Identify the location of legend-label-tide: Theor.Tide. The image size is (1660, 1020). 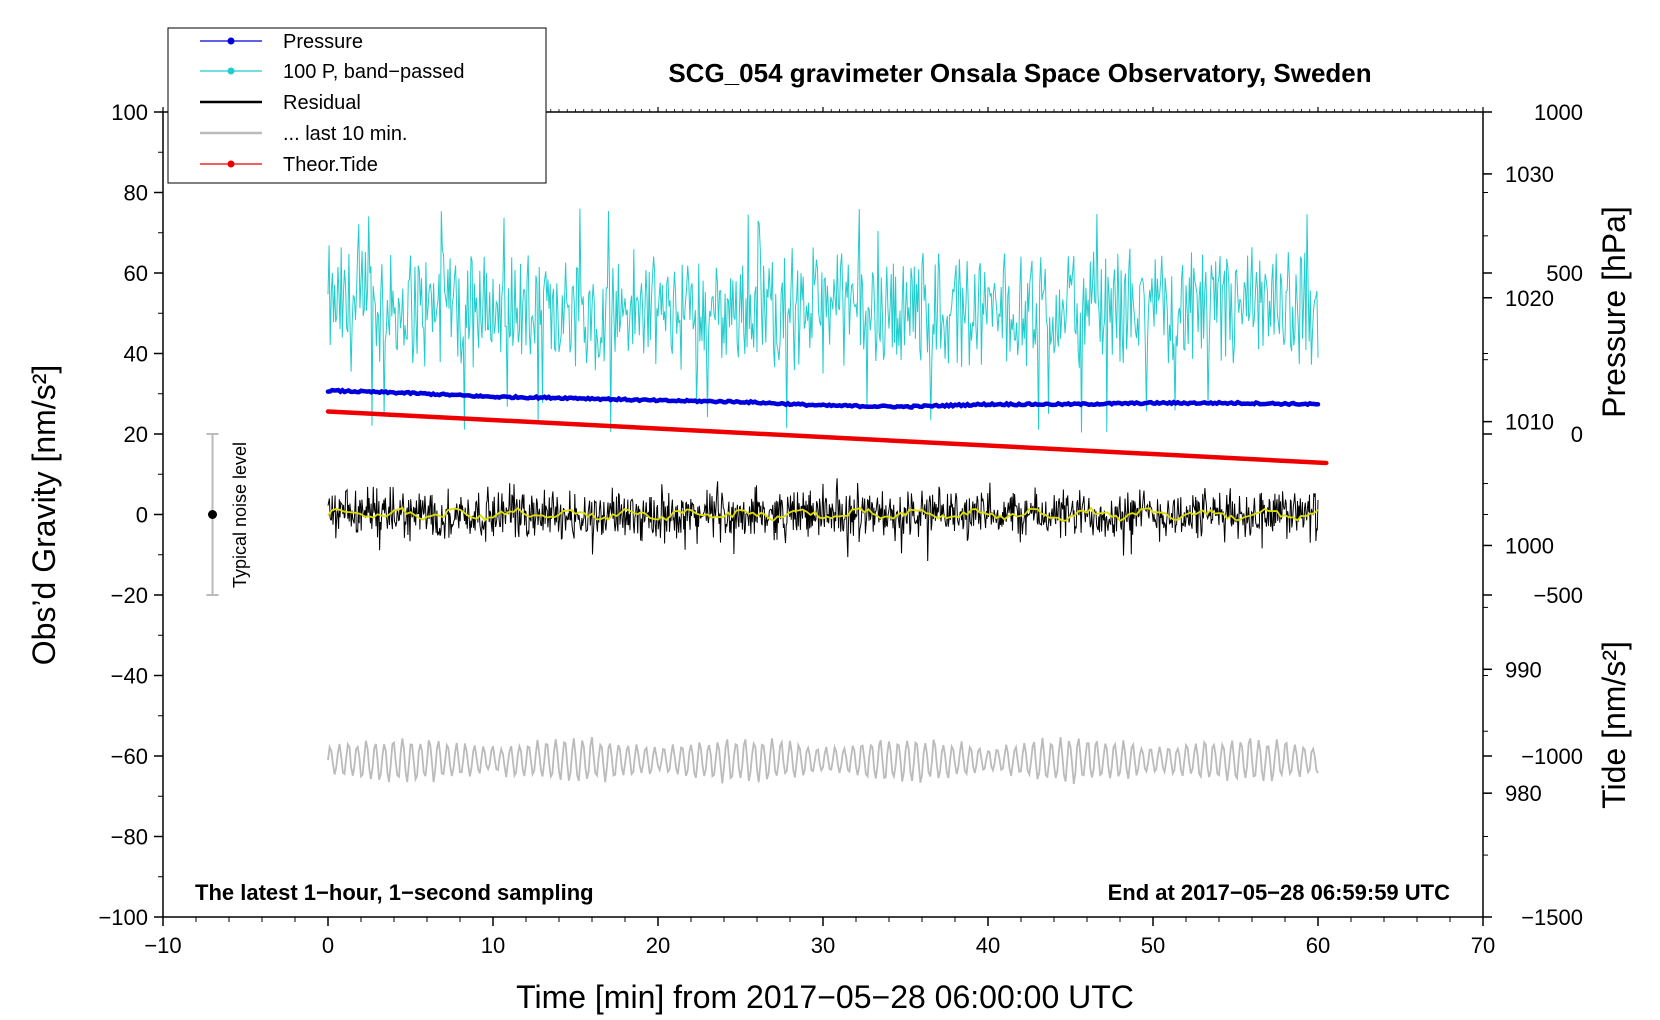
(330, 165).